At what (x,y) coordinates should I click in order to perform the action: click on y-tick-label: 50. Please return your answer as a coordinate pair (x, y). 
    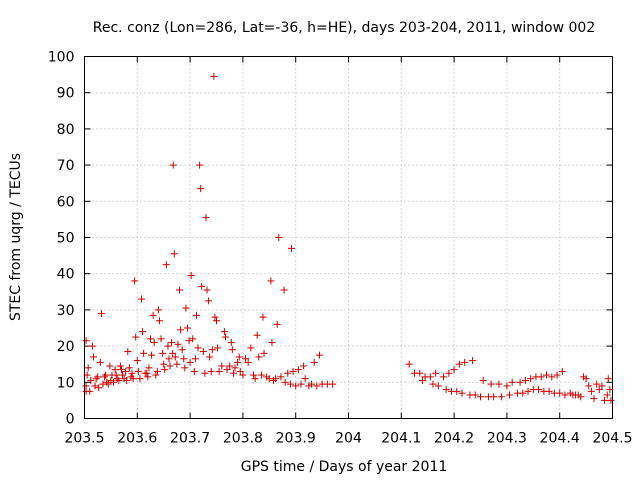
    Looking at the image, I should click on (66, 239).